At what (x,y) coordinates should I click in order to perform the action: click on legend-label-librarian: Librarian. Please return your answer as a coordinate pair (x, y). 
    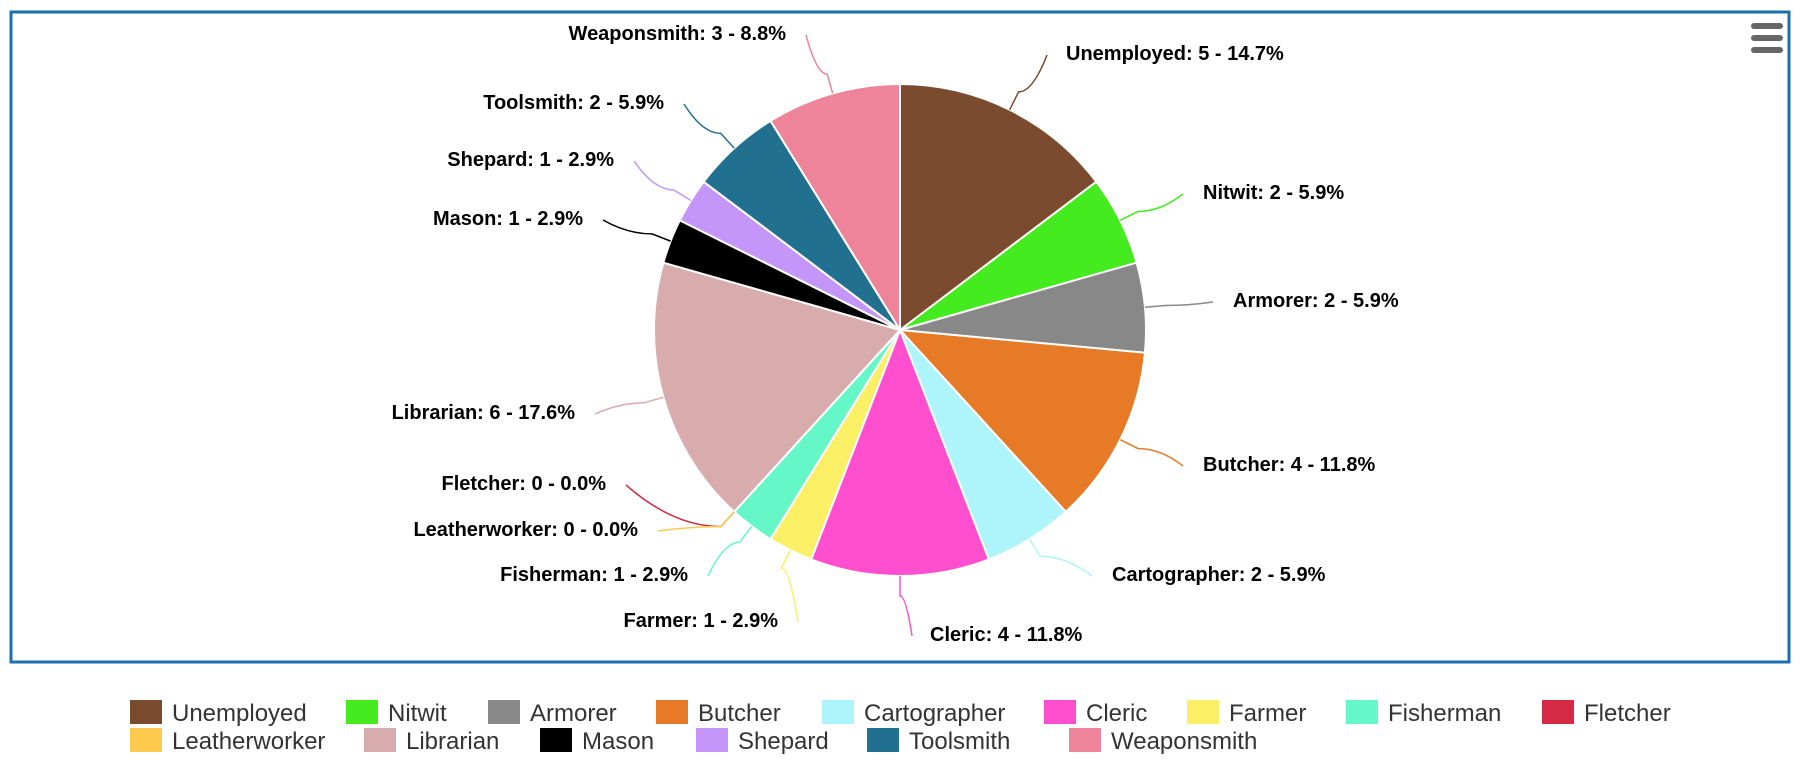
    Looking at the image, I should click on (452, 741).